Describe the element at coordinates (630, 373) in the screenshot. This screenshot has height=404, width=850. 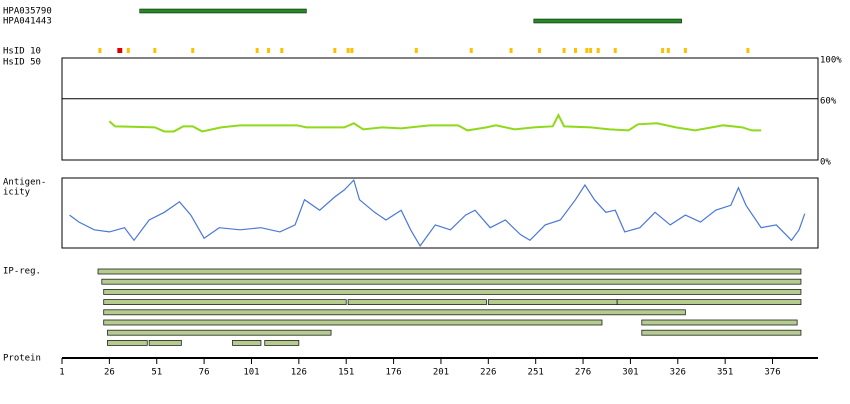
I see `tick-label: 301` at that location.